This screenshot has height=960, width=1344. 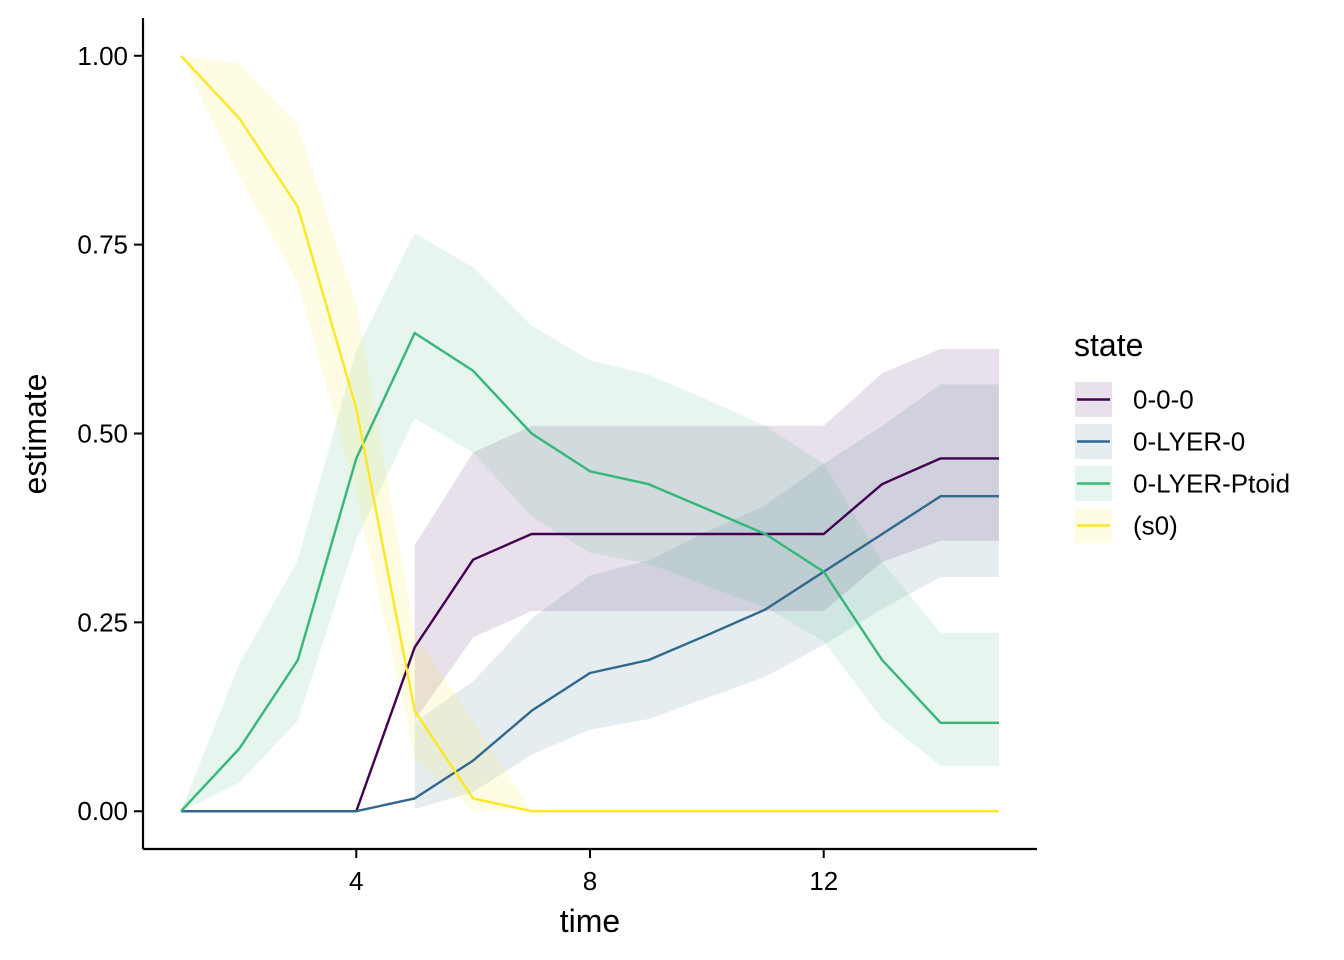 What do you see at coordinates (1163, 400) in the screenshot?
I see `legend-label: 0-0-0` at bounding box center [1163, 400].